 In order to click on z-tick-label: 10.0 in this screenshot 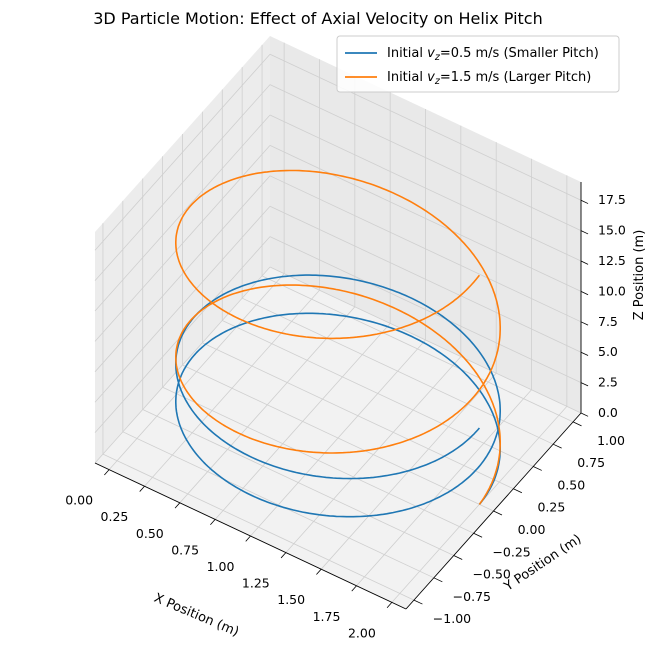, I will do `click(612, 290)`.